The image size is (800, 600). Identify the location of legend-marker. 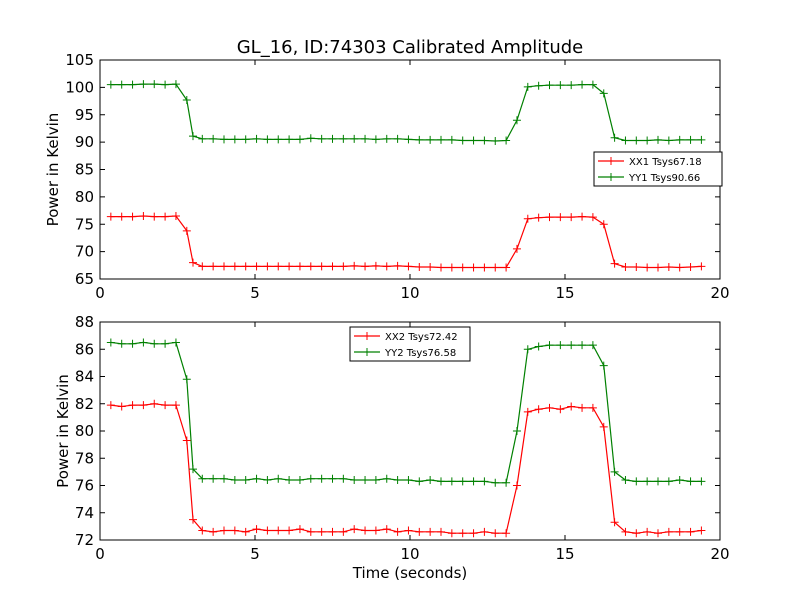
(611, 177).